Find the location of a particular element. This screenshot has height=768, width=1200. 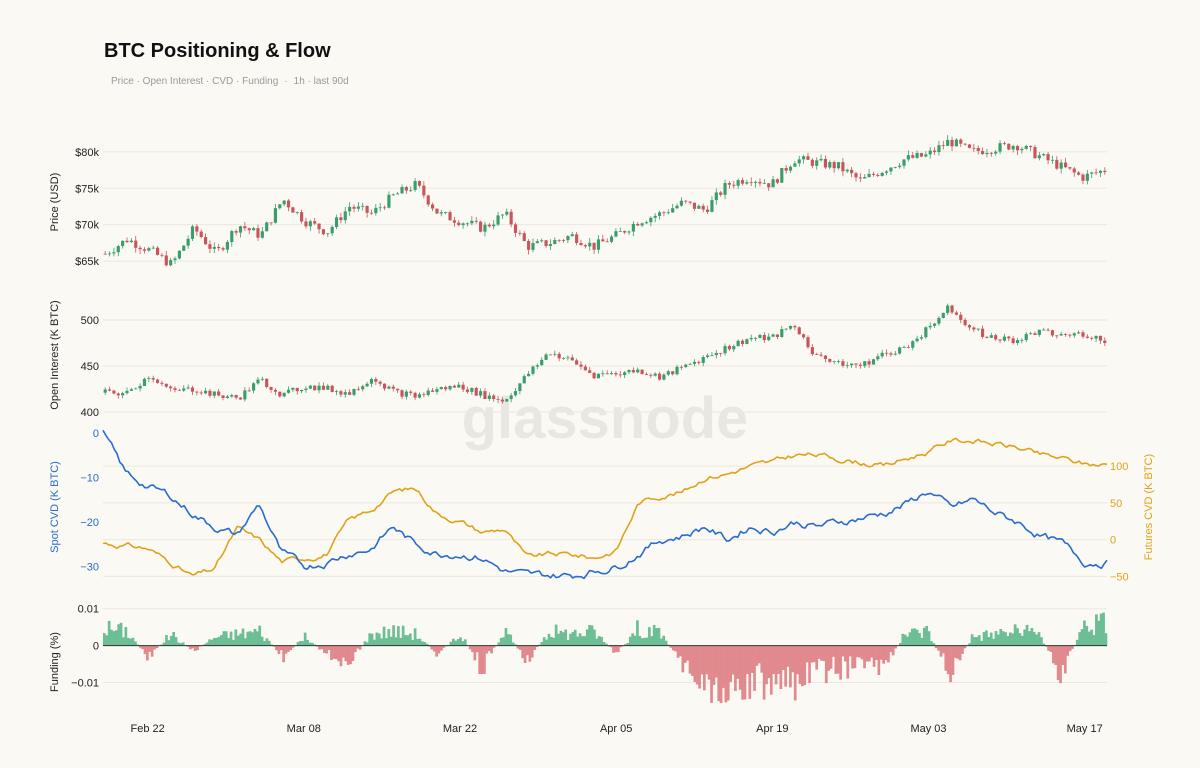

x-tick-label: May 17 is located at coordinates (1085, 729).